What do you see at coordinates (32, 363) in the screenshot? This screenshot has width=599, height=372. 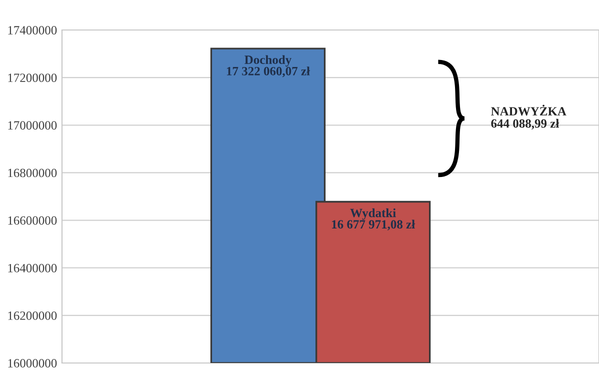 I see `y-tick-label: 16000000` at bounding box center [32, 363].